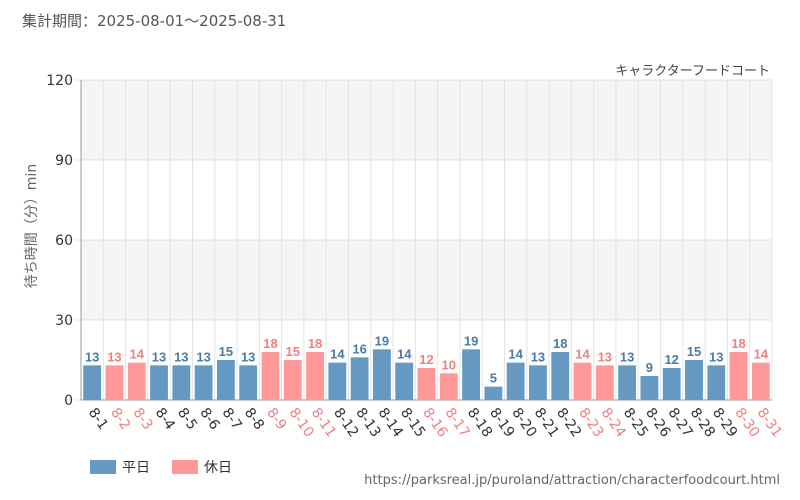 This screenshot has width=800, height=500. I want to click on legend-swatch-weekday, so click(103, 467).